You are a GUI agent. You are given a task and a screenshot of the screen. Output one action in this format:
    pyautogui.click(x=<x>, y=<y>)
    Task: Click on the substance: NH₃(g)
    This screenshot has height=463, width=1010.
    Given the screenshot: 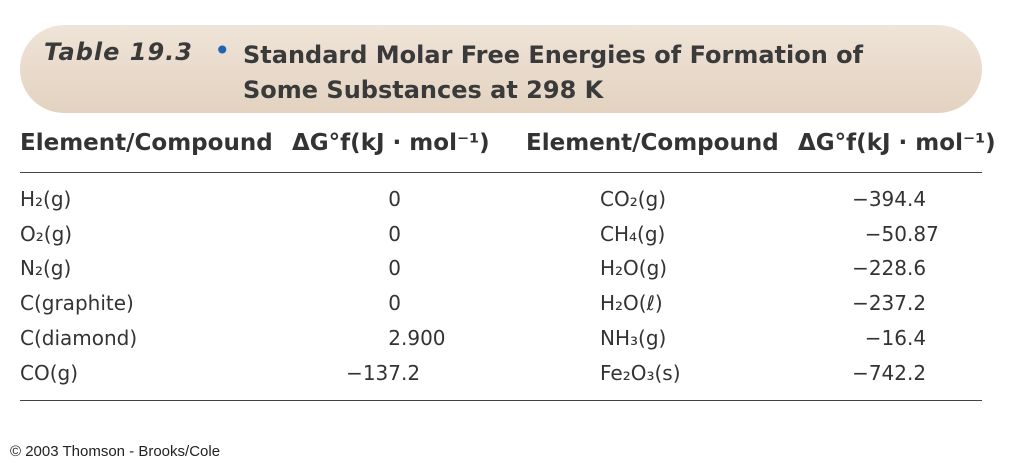 What is the action you would take?
    pyautogui.click(x=633, y=338)
    